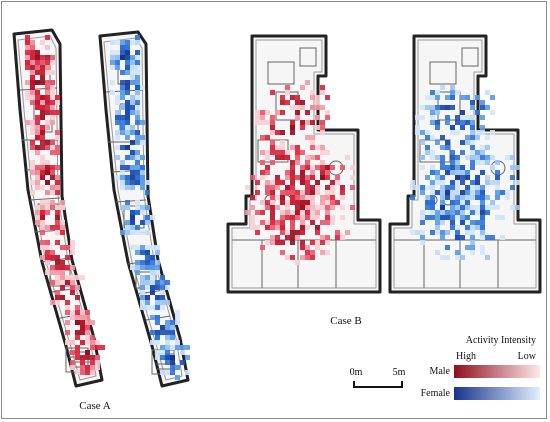  What do you see at coordinates (95, 406) in the screenshot?
I see `case-a-label: Case A` at bounding box center [95, 406].